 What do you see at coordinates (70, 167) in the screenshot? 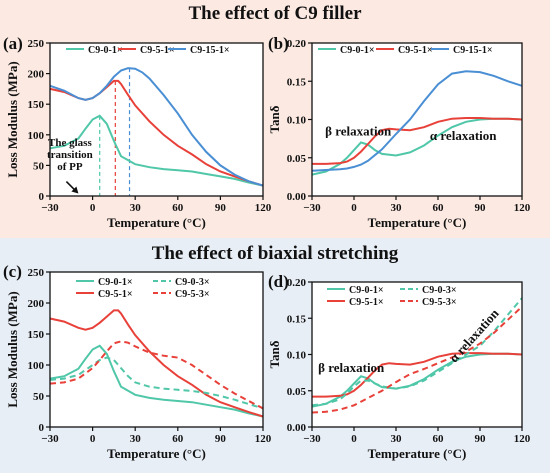
I see `annotation-text: of PP` at bounding box center [70, 167].